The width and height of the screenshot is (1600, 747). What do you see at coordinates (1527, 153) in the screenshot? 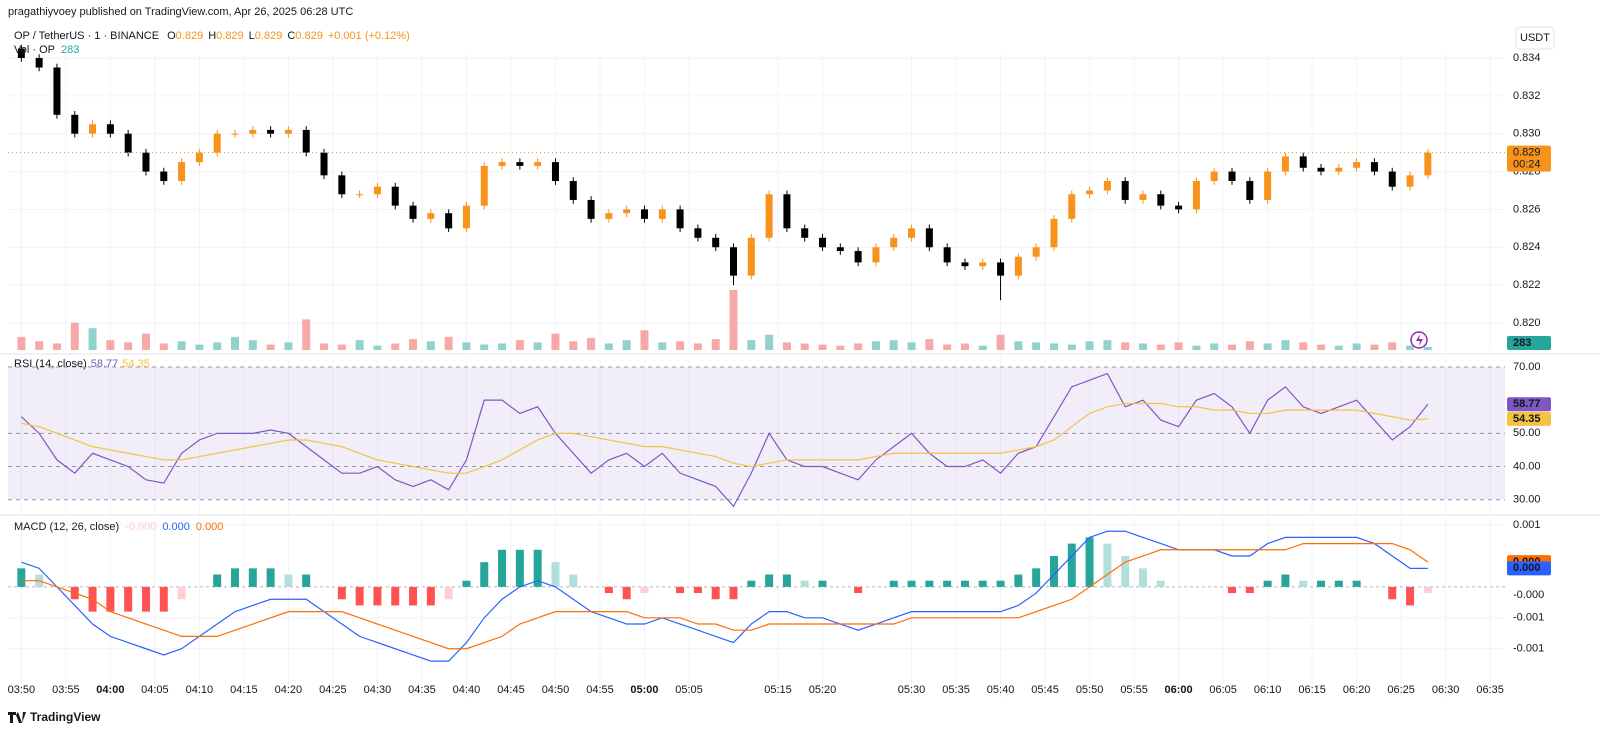
I see `last-price-label: 0.829` at bounding box center [1527, 153].